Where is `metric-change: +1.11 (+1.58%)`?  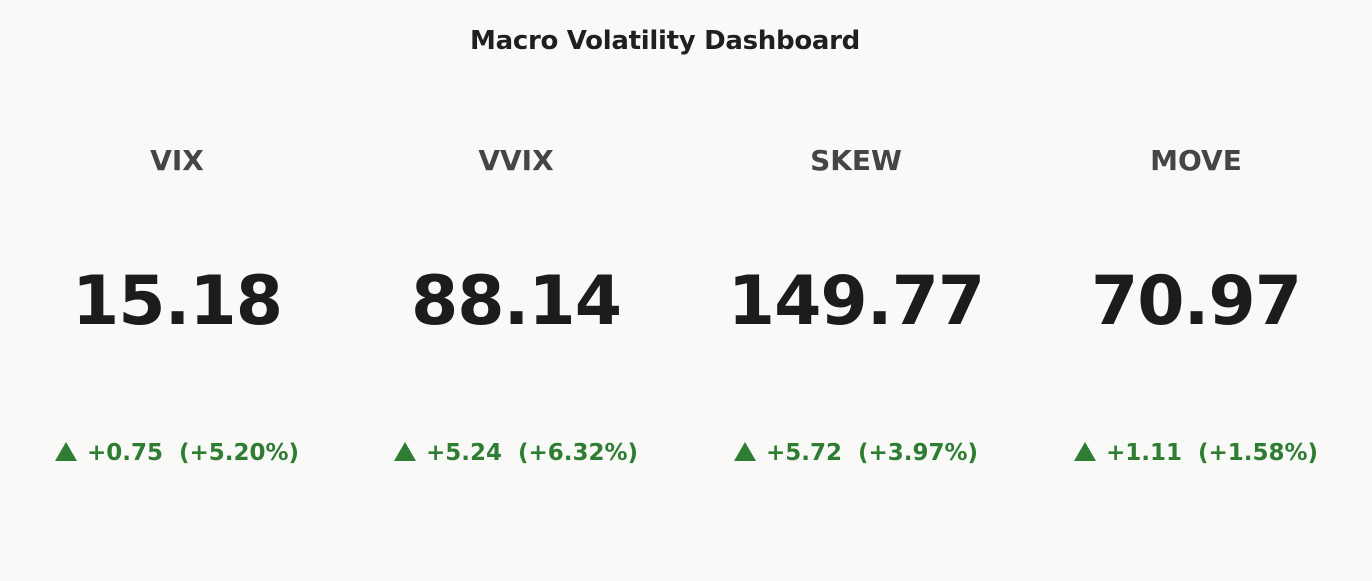
metric-change: +1.11 (+1.58%) is located at coordinates (1196, 453).